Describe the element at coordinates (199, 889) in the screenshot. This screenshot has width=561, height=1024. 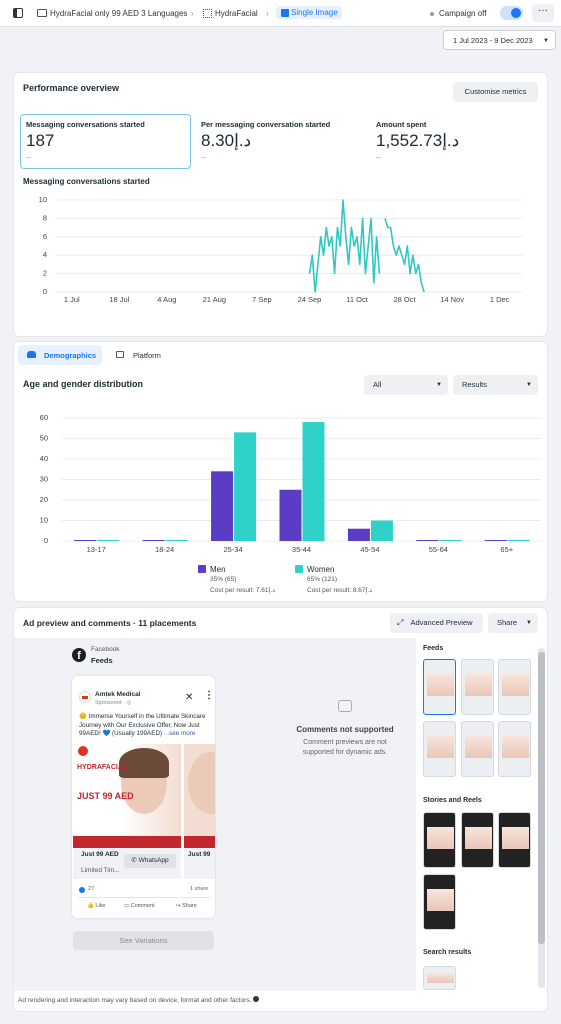
I see `share-count: 1 share` at that location.